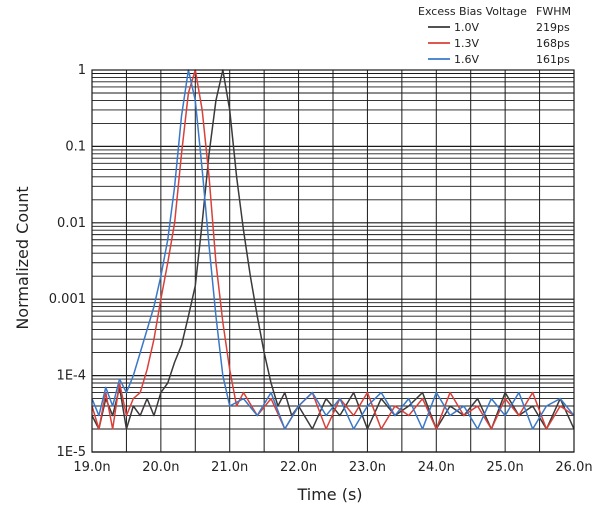 The height and width of the screenshot is (510, 608). I want to click on legend-header-right: FWHM, so click(553, 11).